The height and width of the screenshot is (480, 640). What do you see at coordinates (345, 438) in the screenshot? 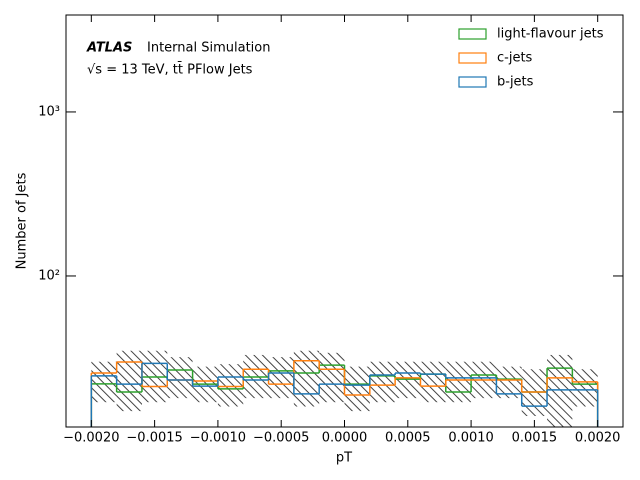
I see `x-tick-label: 0.0000` at bounding box center [345, 438].